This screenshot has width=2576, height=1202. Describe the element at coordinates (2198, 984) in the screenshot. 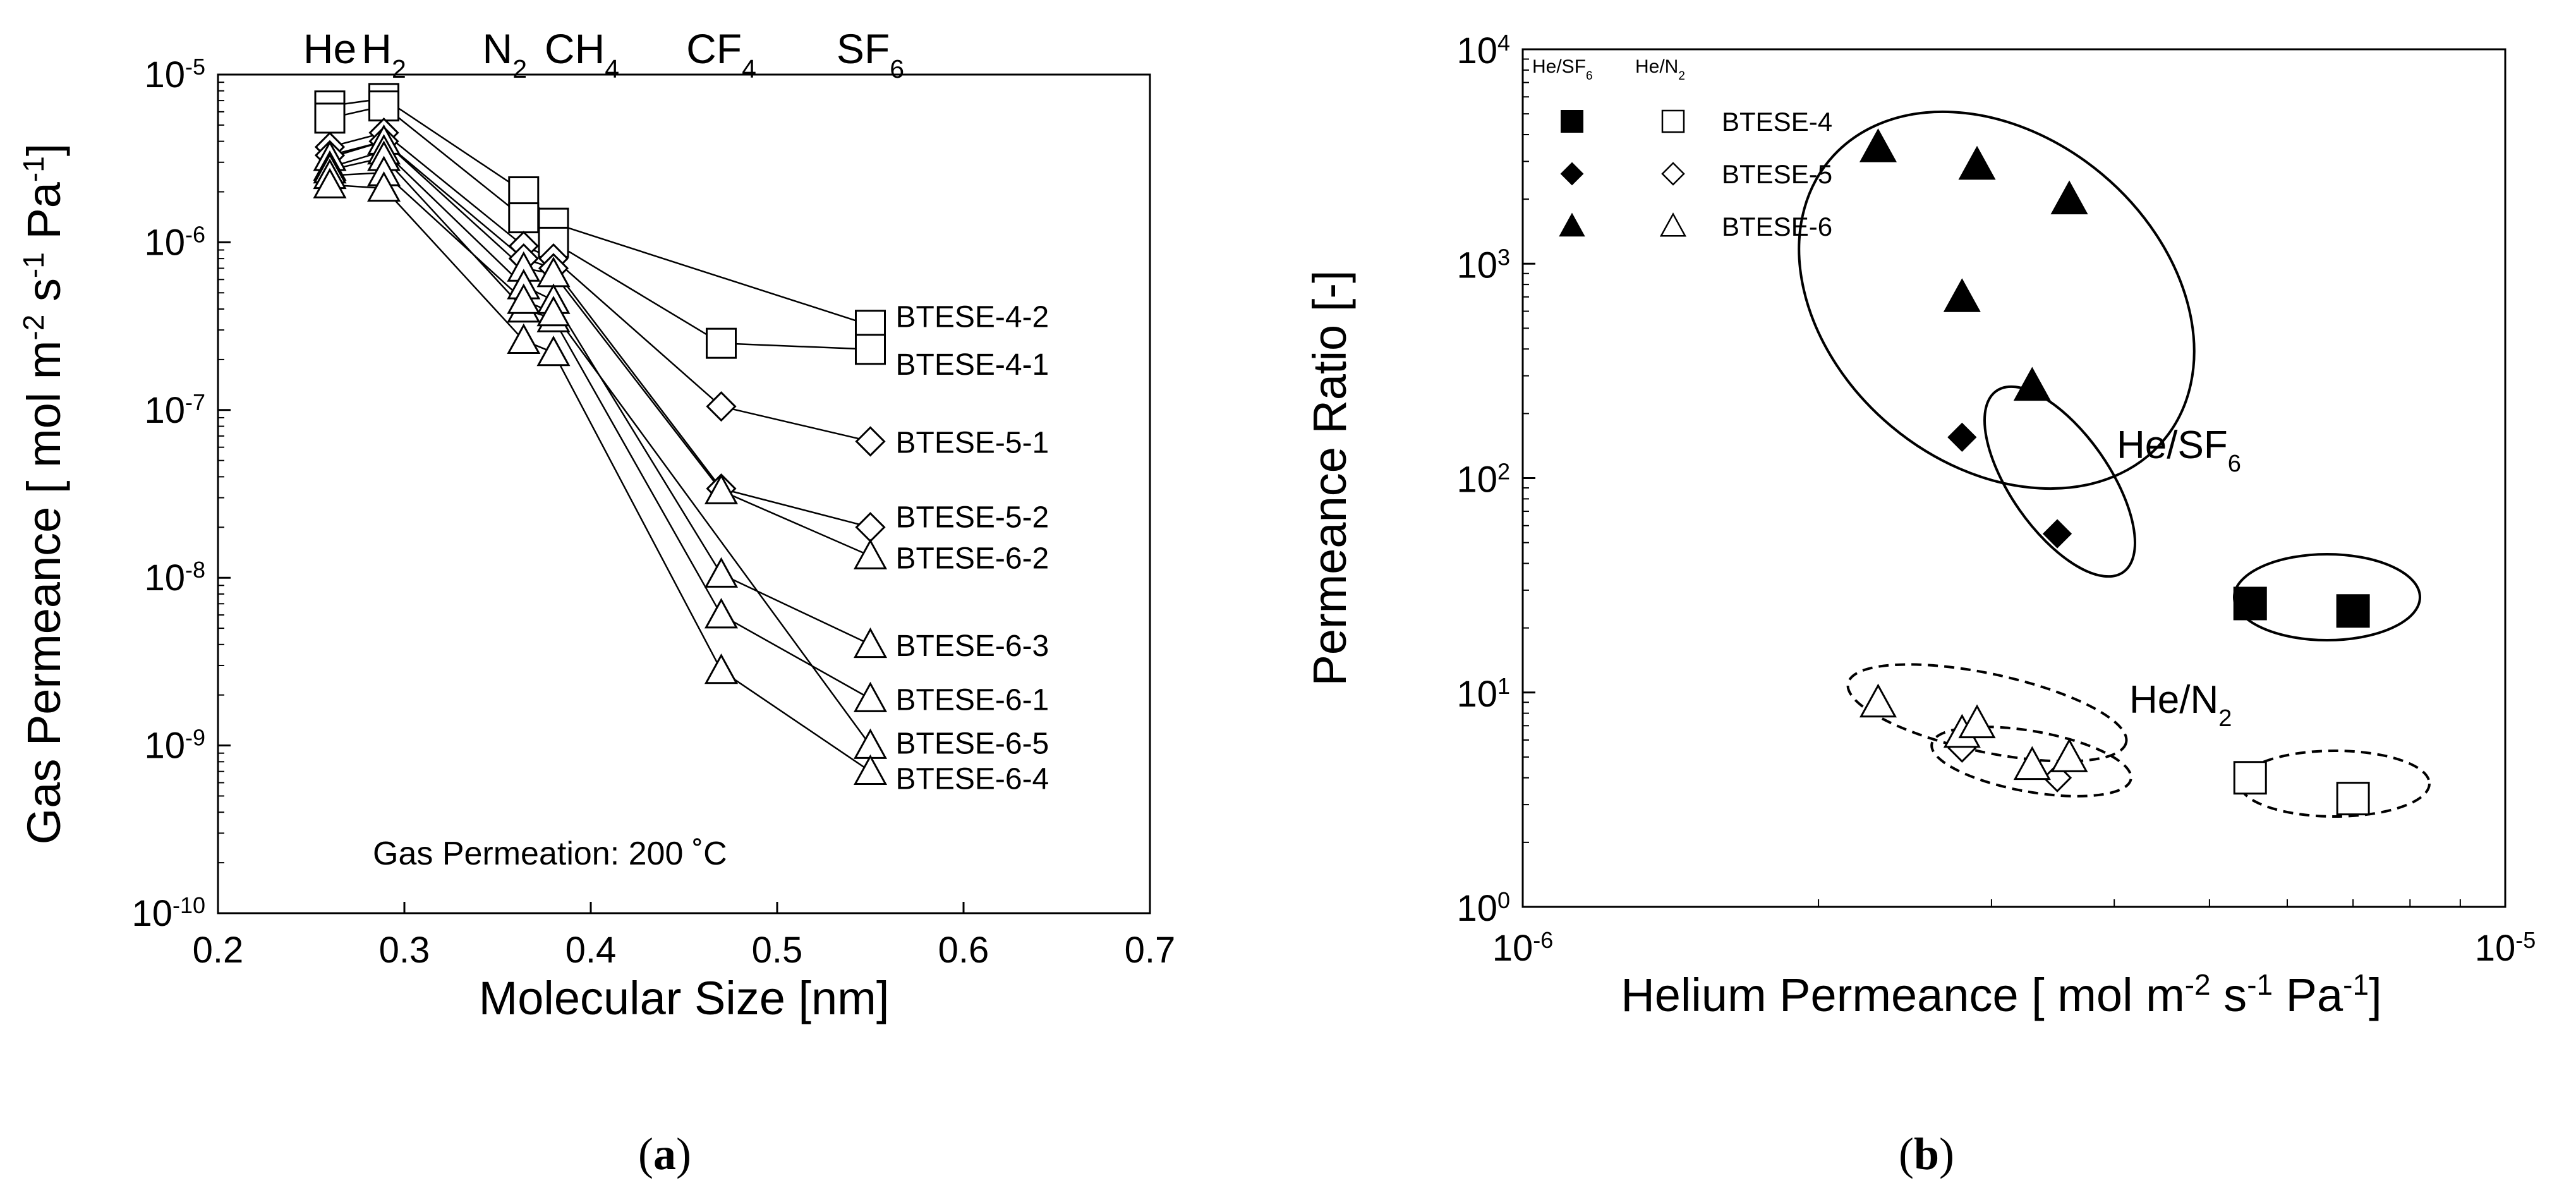

I see `panel-b-xlabel-part-1: -2` at that location.